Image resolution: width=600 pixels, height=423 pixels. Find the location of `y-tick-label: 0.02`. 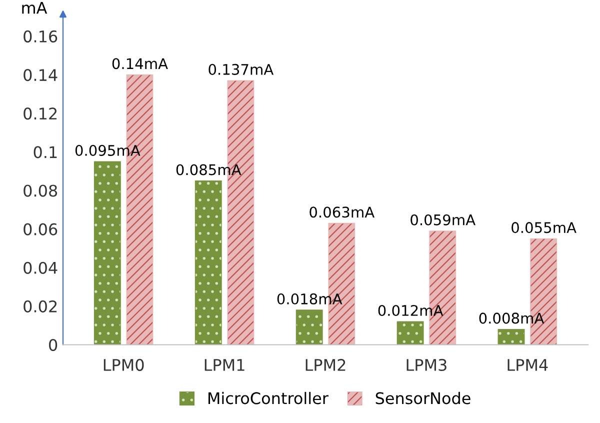

y-tick-label: 0.02 is located at coordinates (40, 306).